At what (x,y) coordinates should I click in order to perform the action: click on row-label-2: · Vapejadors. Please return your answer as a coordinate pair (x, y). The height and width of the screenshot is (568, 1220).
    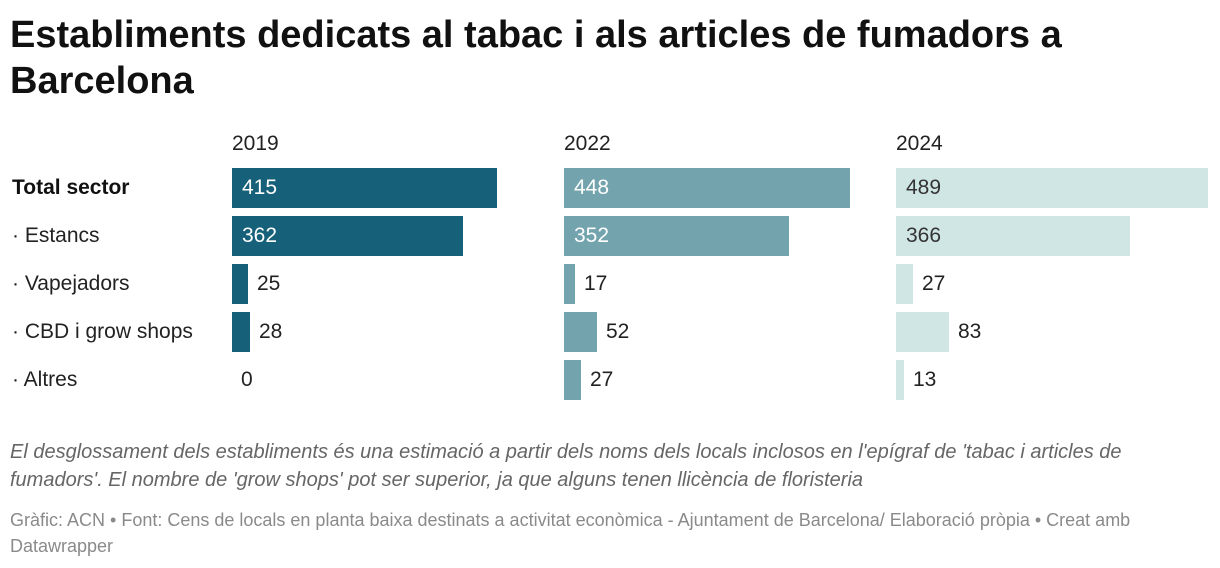
    Looking at the image, I should click on (71, 283).